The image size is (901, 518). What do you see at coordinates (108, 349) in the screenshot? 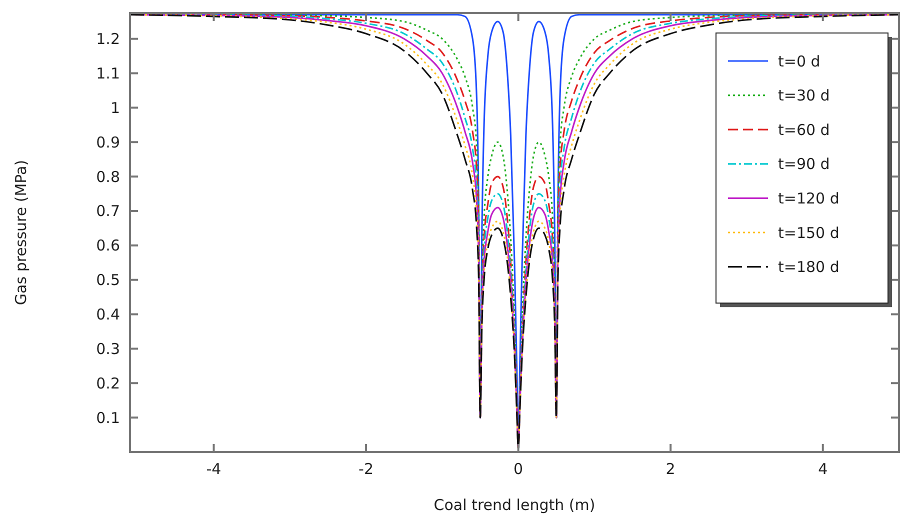
I see `y-tick-label: 0.3` at bounding box center [108, 349].